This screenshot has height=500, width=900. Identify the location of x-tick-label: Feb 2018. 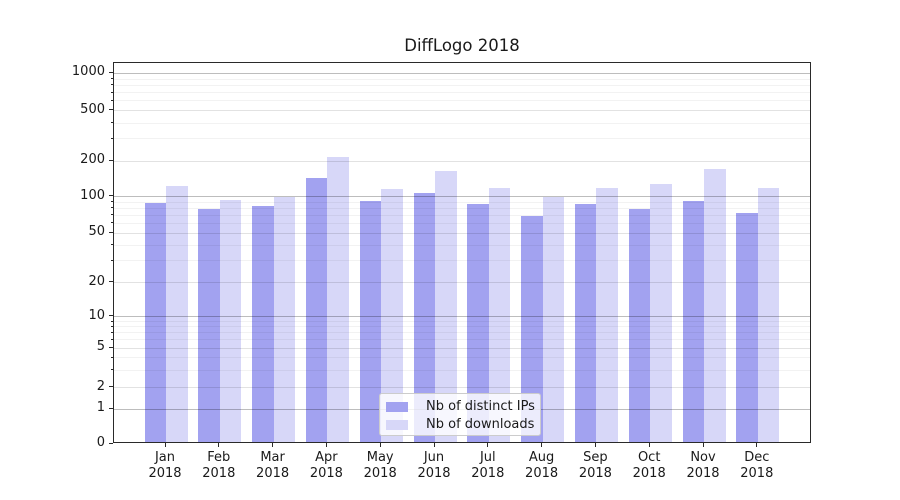
(219, 465).